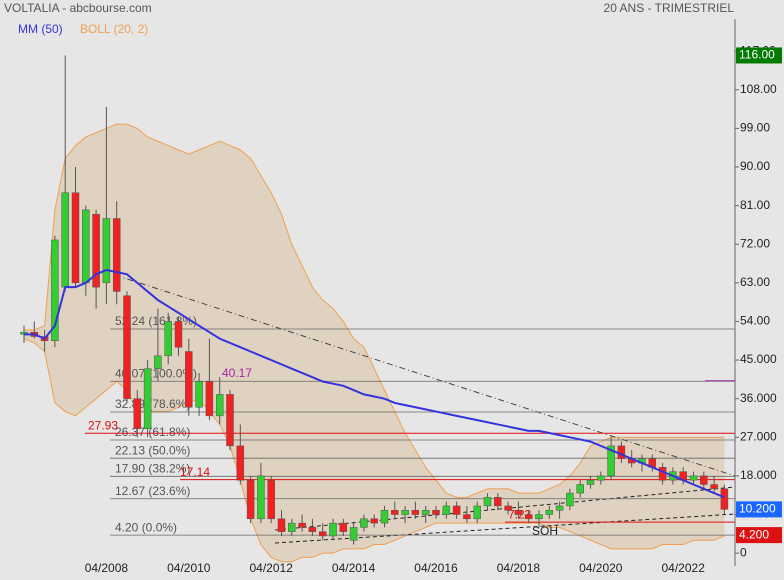 This screenshot has width=784, height=580. Describe the element at coordinates (758, 436) in the screenshot. I see `y-tick-label: 27.000` at that location.